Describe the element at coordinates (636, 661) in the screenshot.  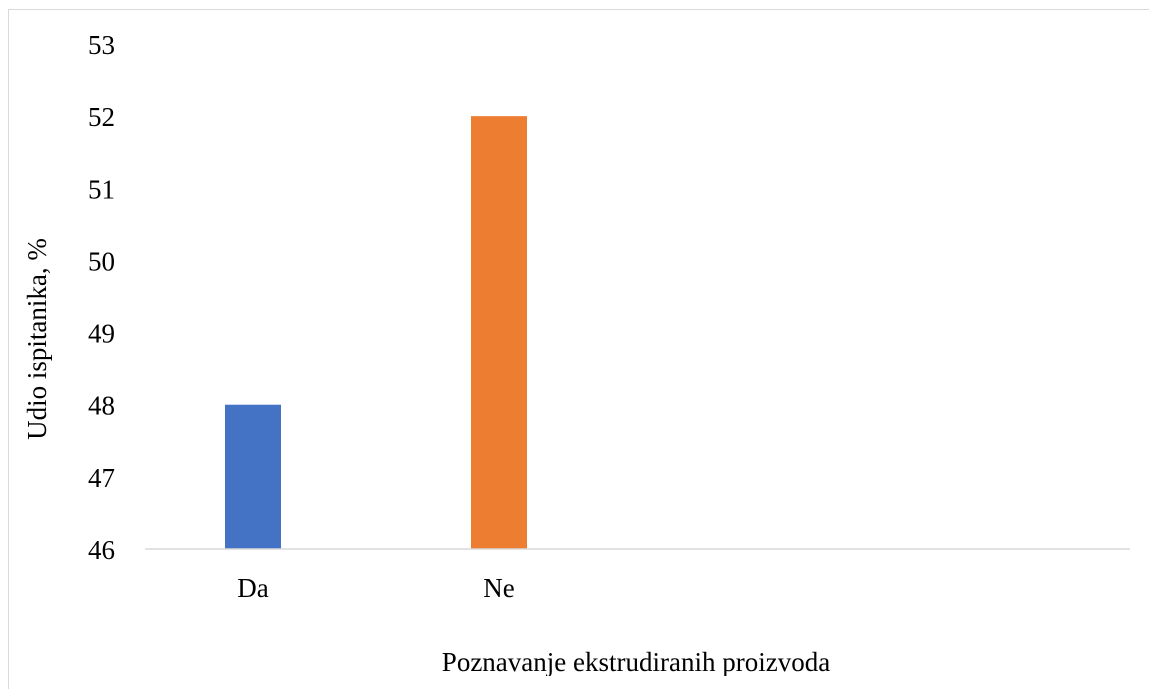
I see `x-axis-title: Poznavanje ekstrudiranih proizvoda` at that location.